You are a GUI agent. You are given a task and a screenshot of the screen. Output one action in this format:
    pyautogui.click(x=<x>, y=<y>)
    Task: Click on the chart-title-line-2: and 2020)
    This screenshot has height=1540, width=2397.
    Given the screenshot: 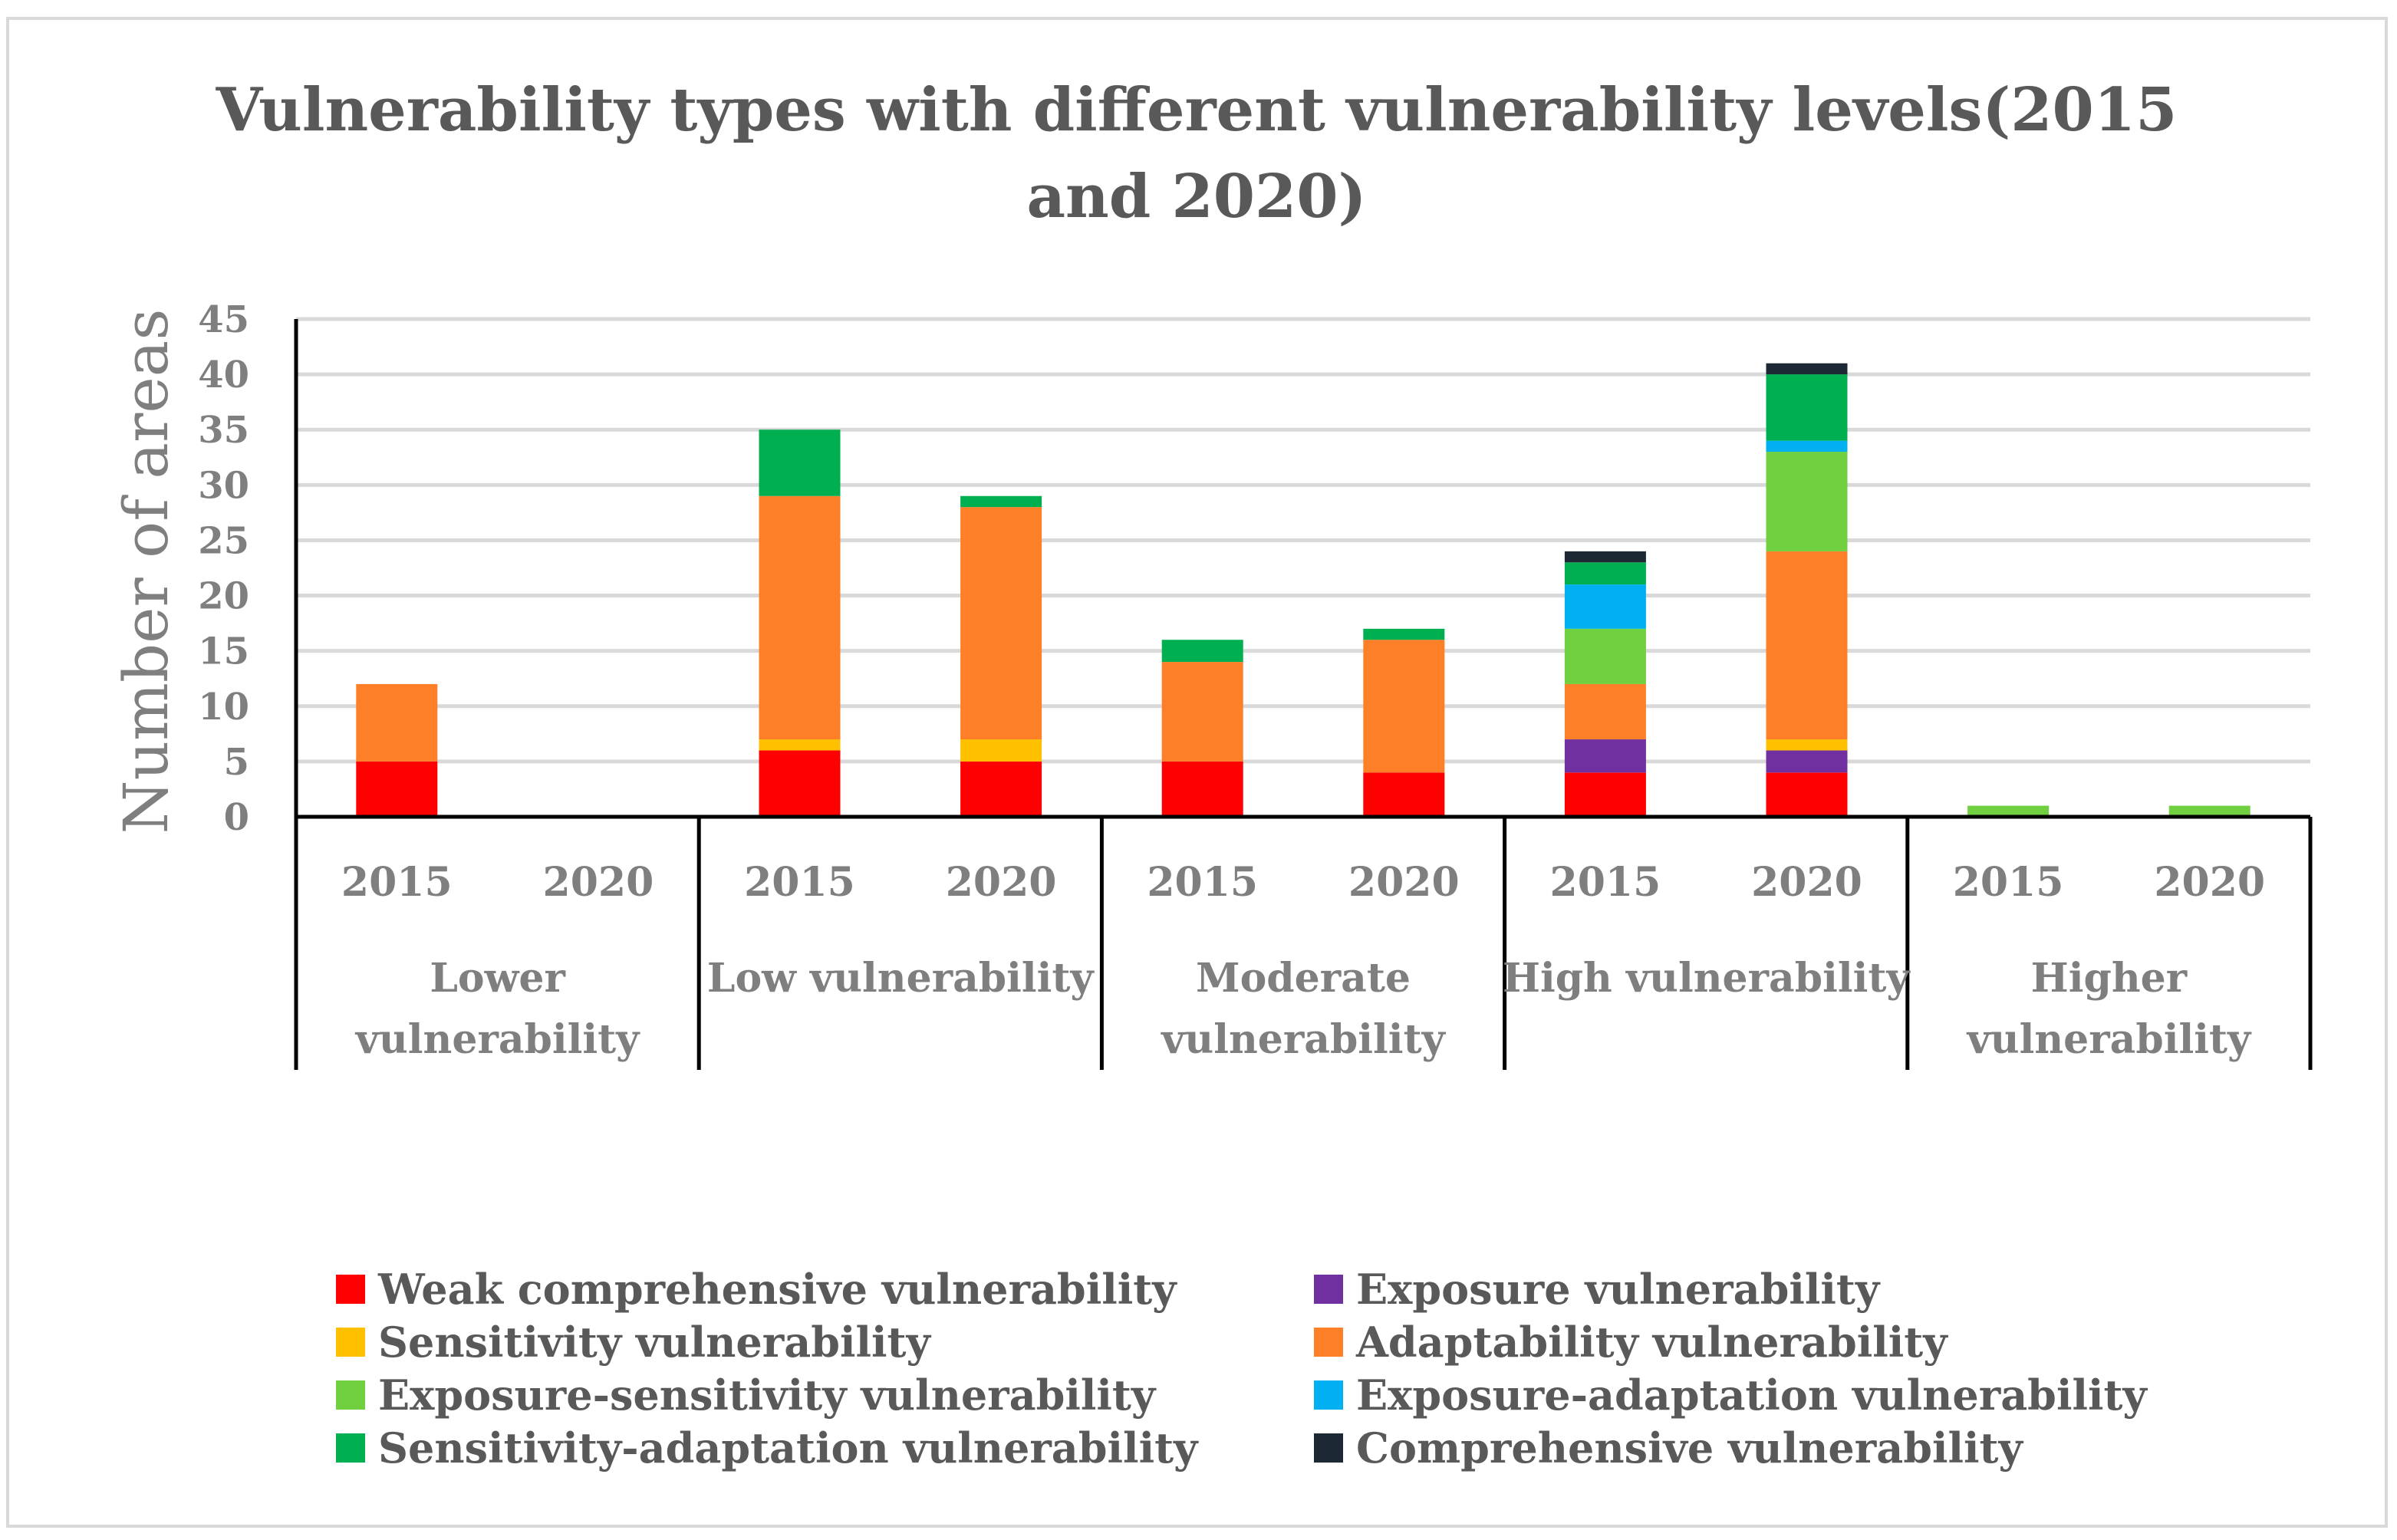 What is the action you would take?
    pyautogui.click(x=1197, y=197)
    